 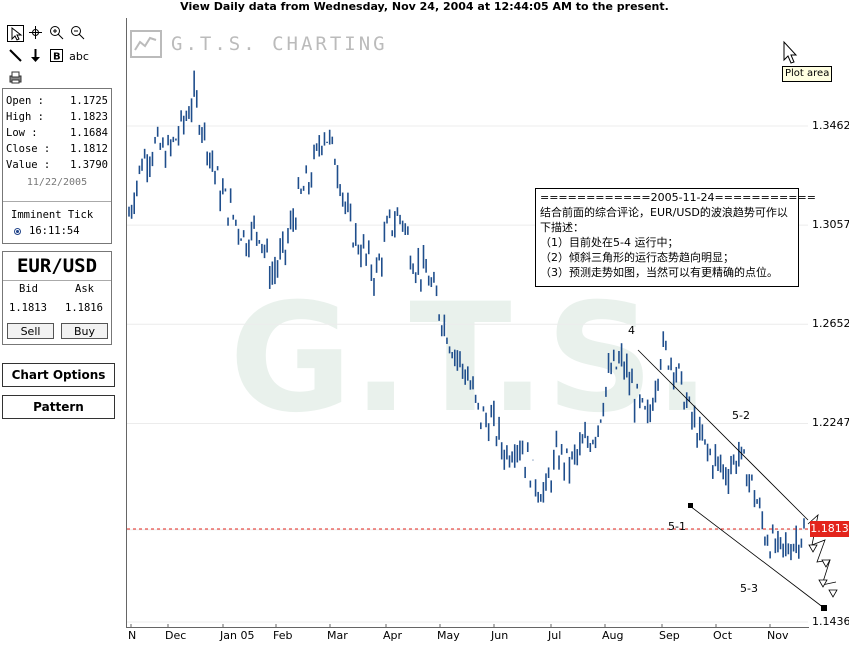 I want to click on wave-label-5-3: 5-3, so click(x=749, y=588).